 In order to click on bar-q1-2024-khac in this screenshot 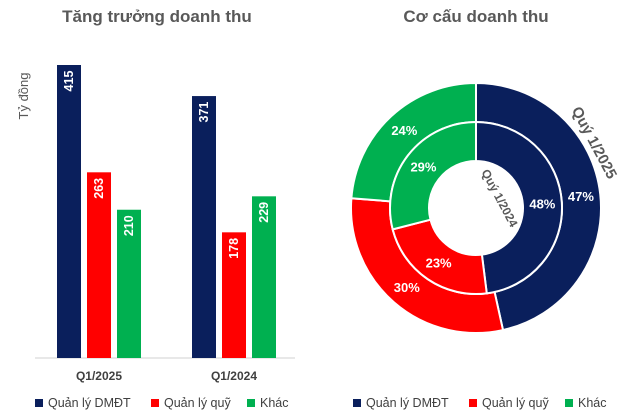, I will do `click(264, 277)`.